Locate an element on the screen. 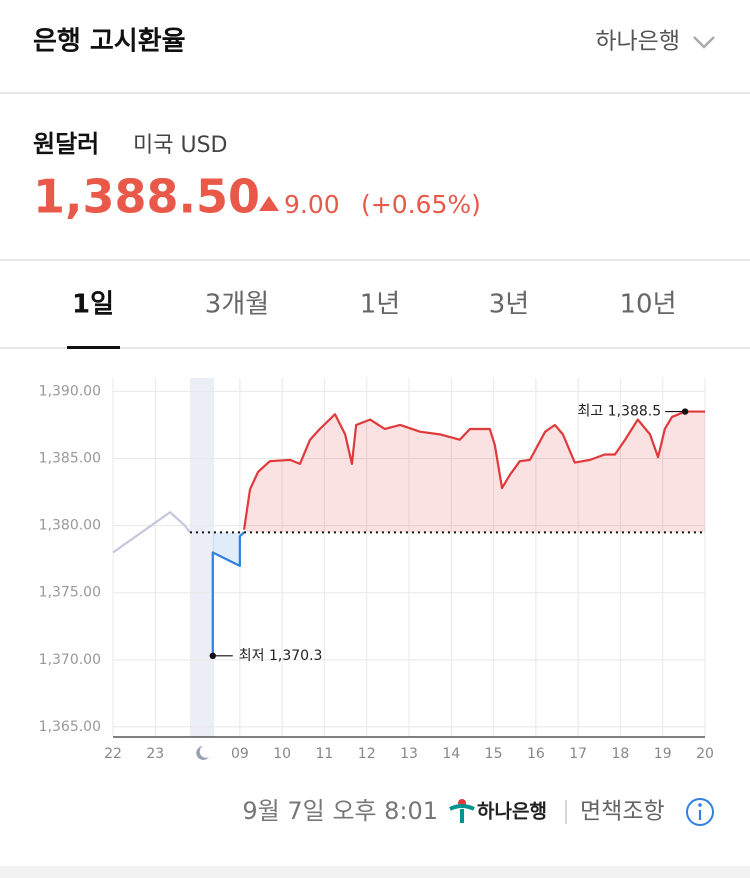  x-tick-label: 10 is located at coordinates (282, 754).